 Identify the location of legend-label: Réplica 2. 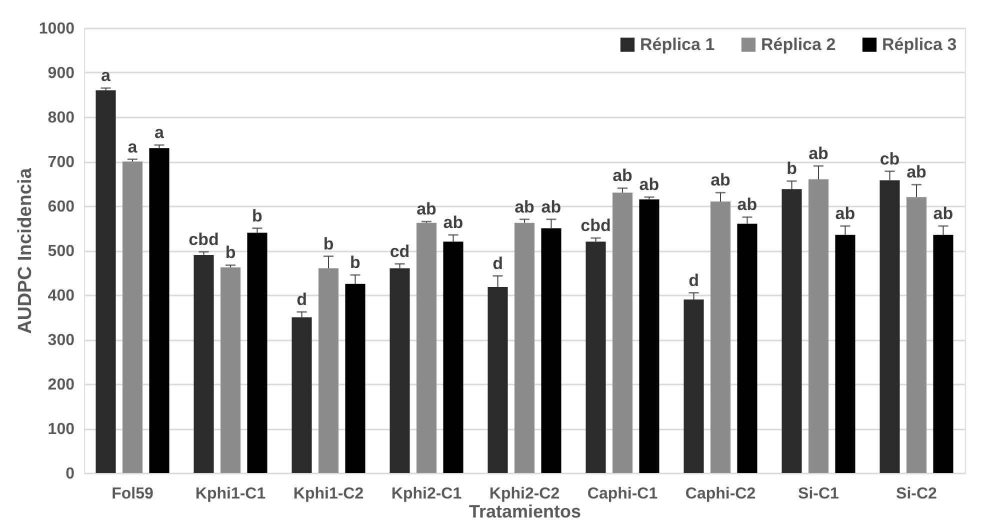
(798, 44).